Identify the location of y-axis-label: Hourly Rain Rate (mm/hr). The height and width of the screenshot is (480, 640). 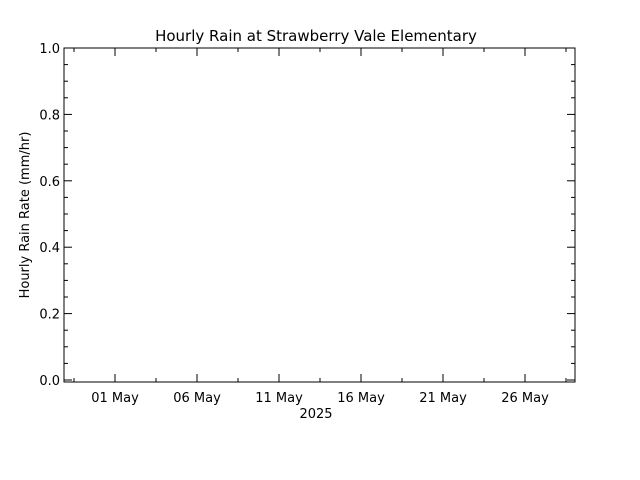
(25, 215).